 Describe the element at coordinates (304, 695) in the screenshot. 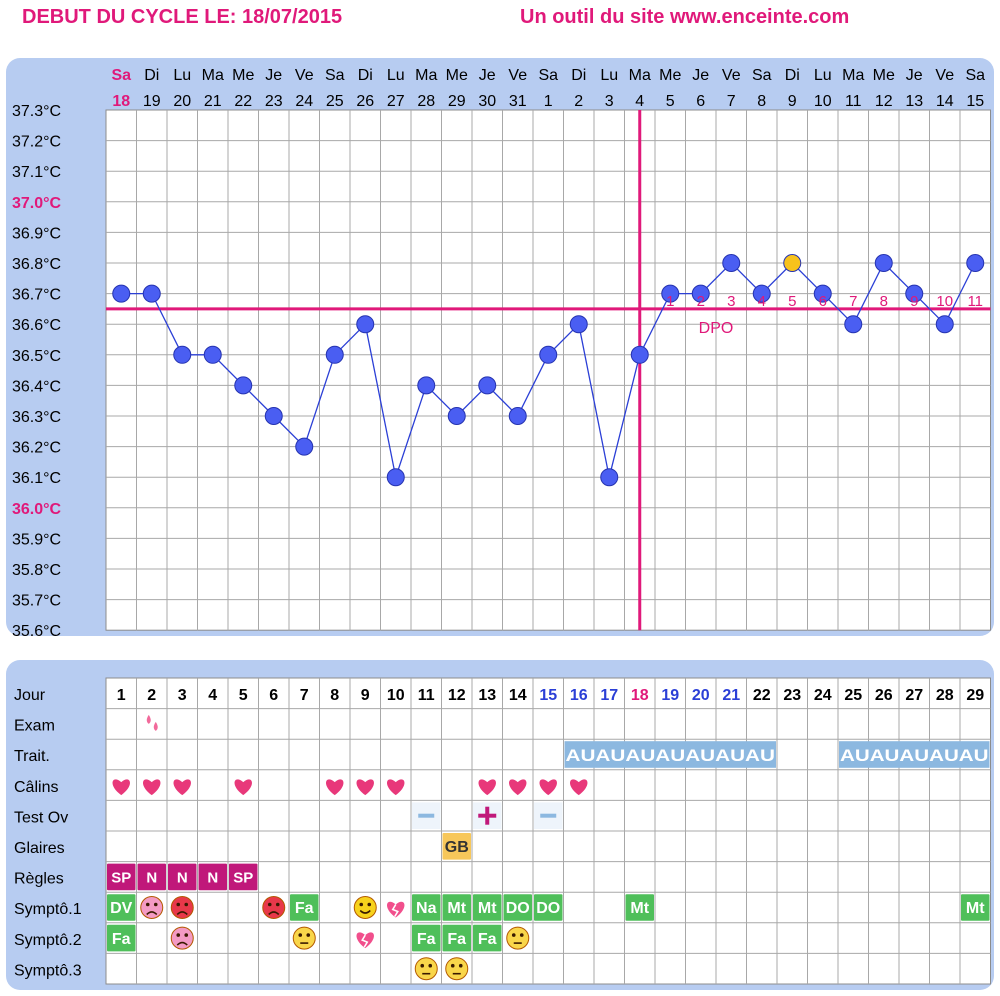

I see `day-number-label: 7` at that location.